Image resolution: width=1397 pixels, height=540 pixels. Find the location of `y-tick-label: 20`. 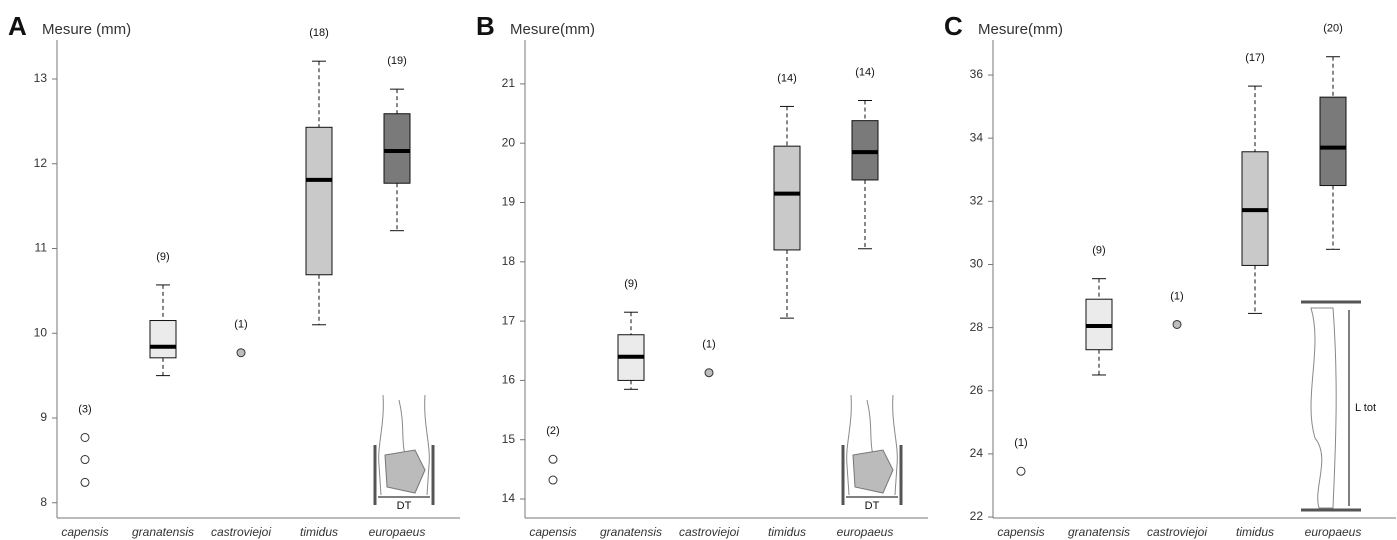

y-tick-label: 20 is located at coordinates (509, 142).